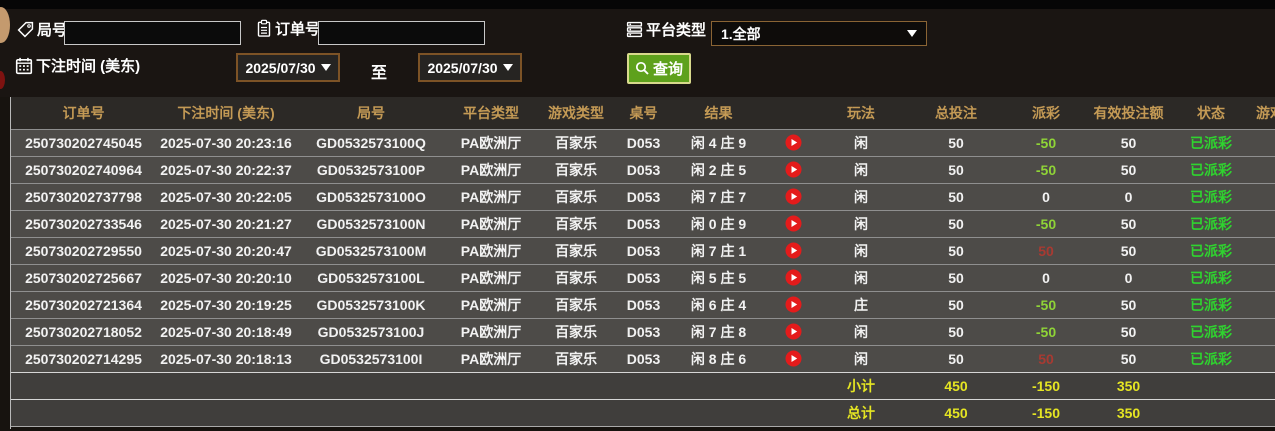  I want to click on col-header-payout: 派彩, so click(1046, 113).